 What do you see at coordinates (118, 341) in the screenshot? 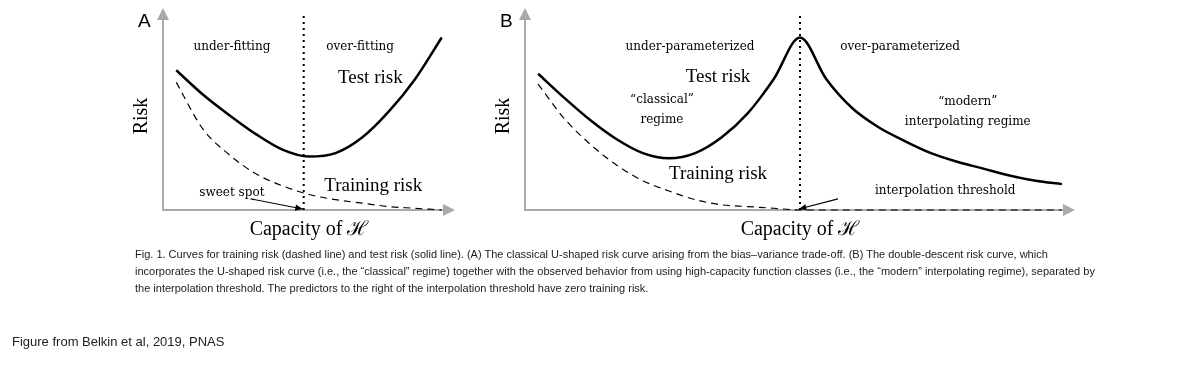
I see `text: Figure from Belkin et al, 2019, PNAS` at bounding box center [118, 341].